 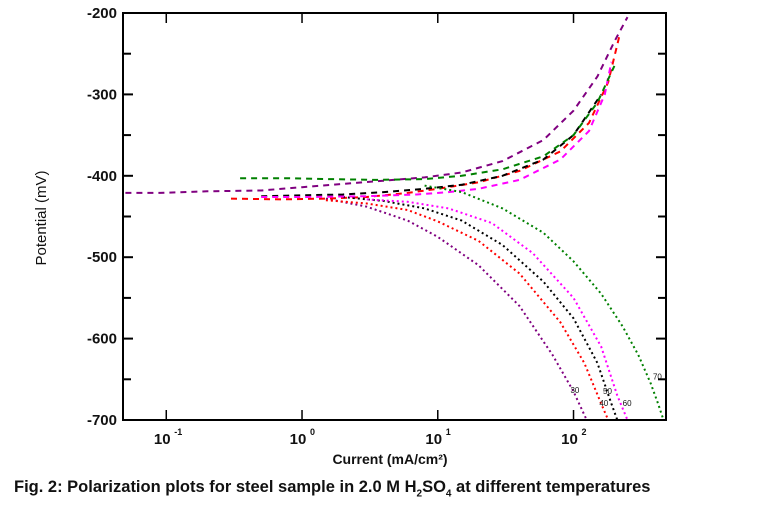 I want to click on y-tick-label: -300, so click(x=102, y=94).